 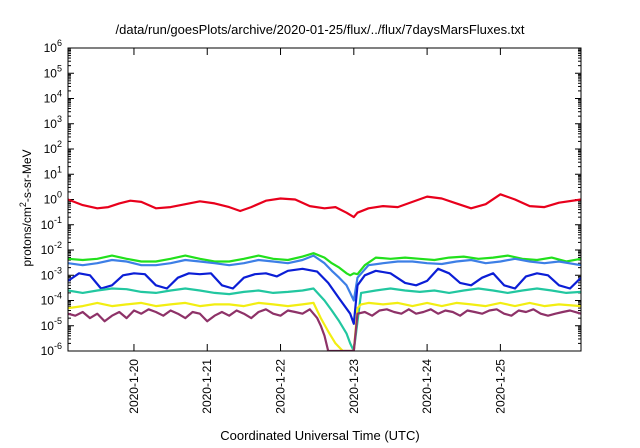 What do you see at coordinates (53, 122) in the screenshot?
I see `y-tick-label: 10³` at bounding box center [53, 122].